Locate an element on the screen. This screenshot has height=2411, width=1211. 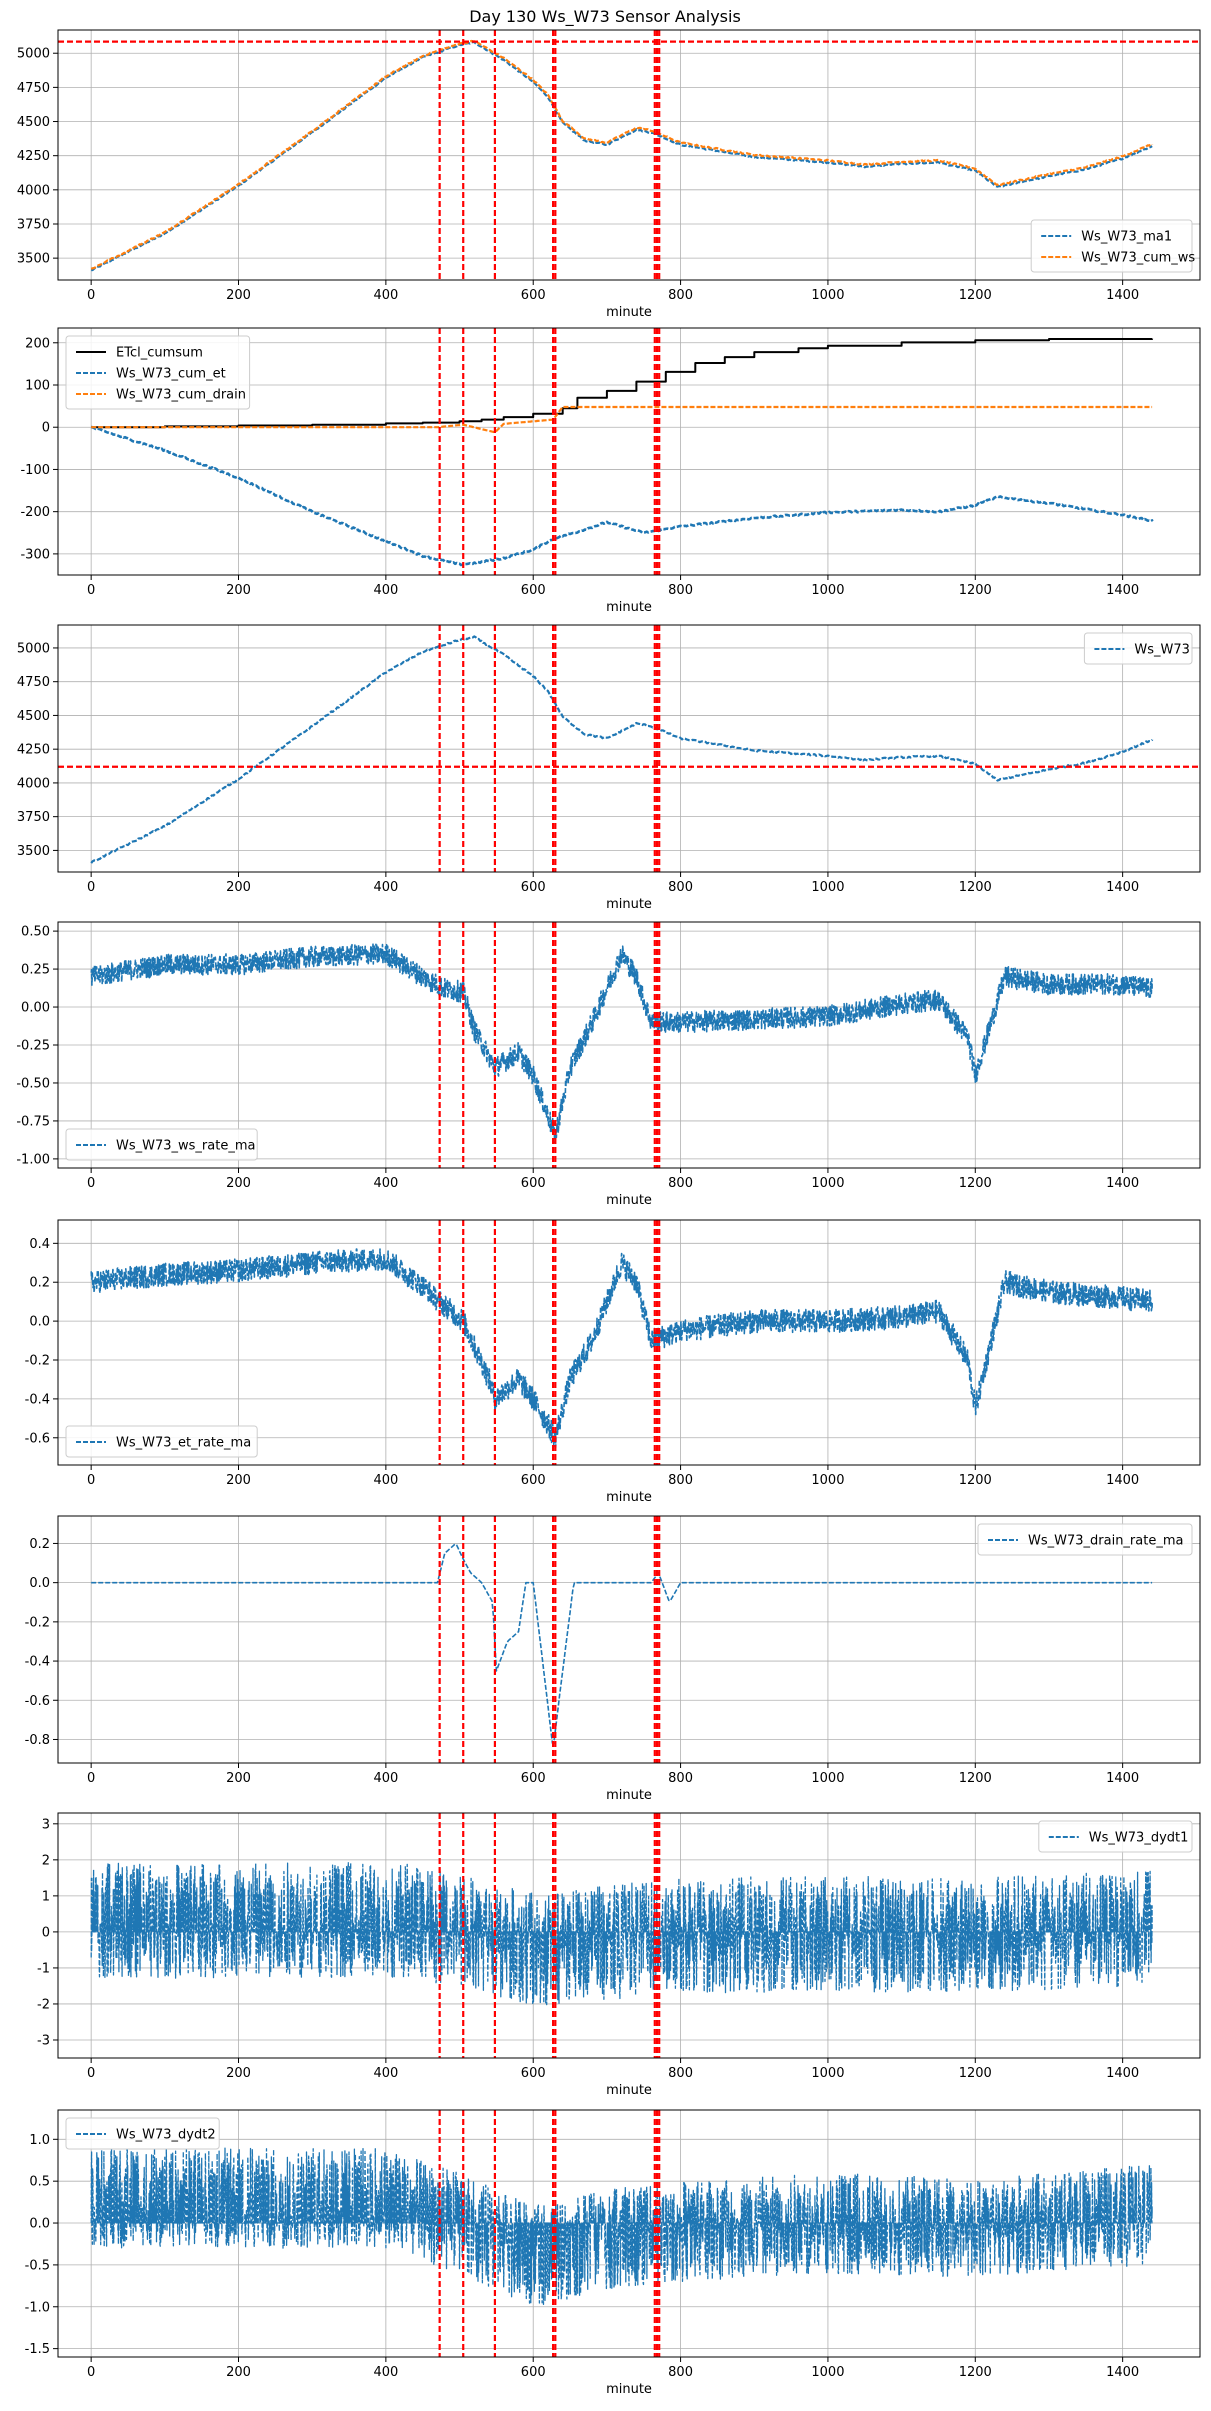
series-line-Ws_W73_cum_ws is located at coordinates (622, 154).